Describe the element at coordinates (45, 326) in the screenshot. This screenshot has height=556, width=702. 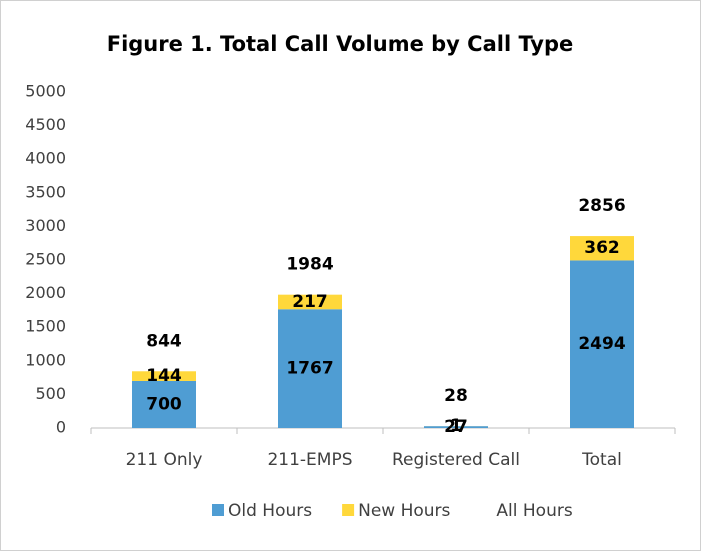
I see `y-tick-label: 1500` at that location.